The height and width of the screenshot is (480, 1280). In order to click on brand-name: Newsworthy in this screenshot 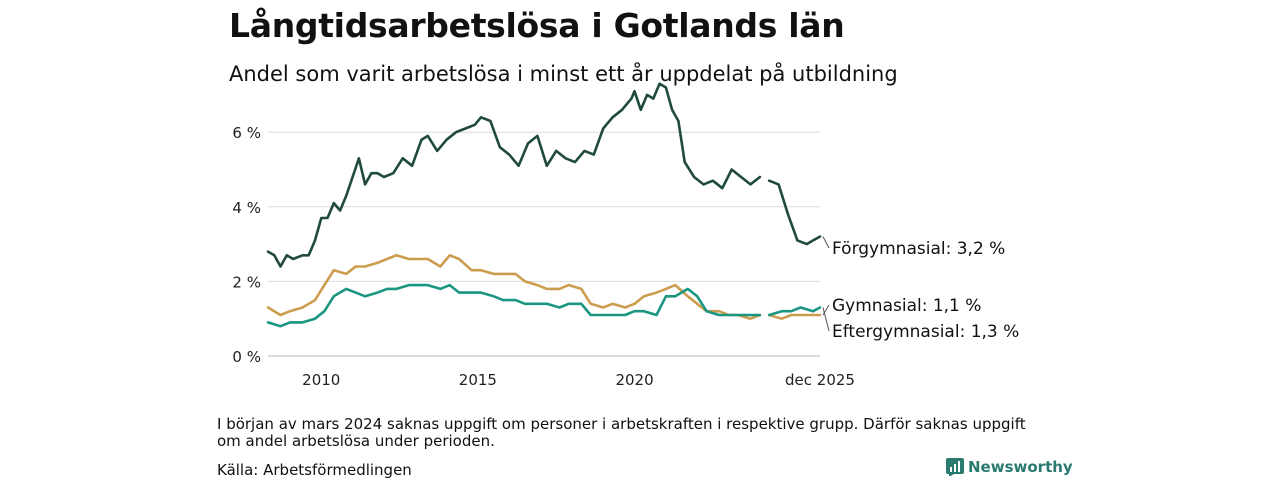, I will do `click(1020, 467)`.